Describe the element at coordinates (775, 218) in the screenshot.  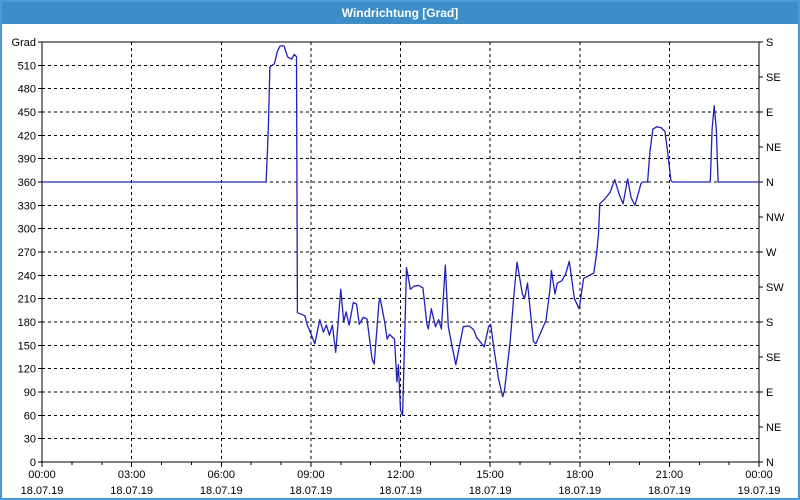
I see `y-right-label: NW` at that location.